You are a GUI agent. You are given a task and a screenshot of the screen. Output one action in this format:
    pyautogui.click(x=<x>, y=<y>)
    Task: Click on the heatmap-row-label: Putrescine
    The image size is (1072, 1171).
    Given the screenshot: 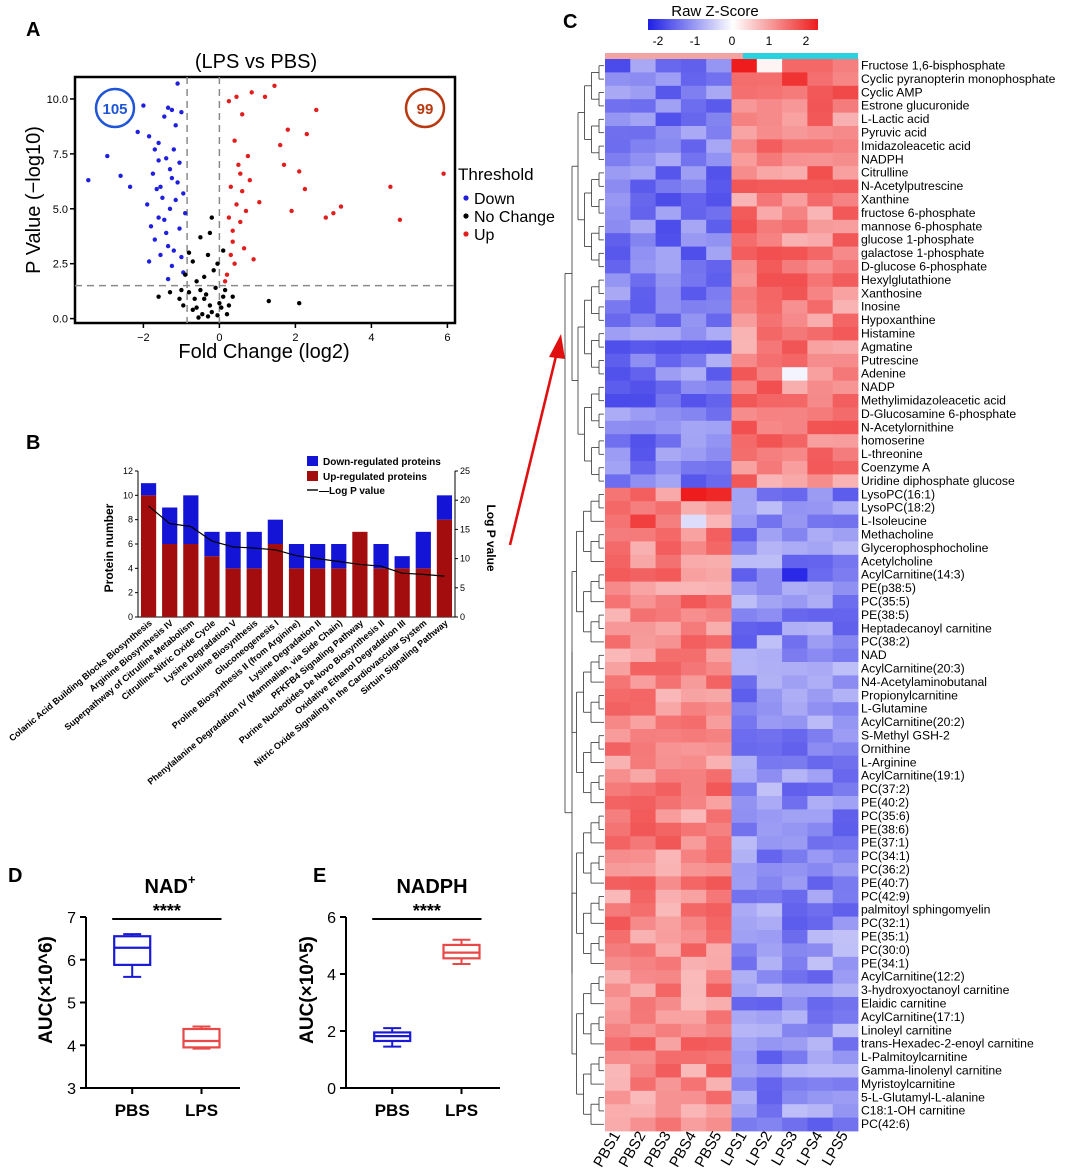 What is the action you would take?
    pyautogui.click(x=890, y=360)
    